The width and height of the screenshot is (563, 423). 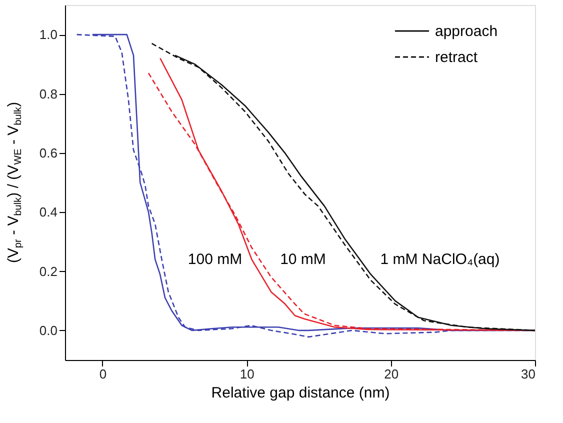 I want to click on y-tick-label: 0.8, so click(x=48, y=94).